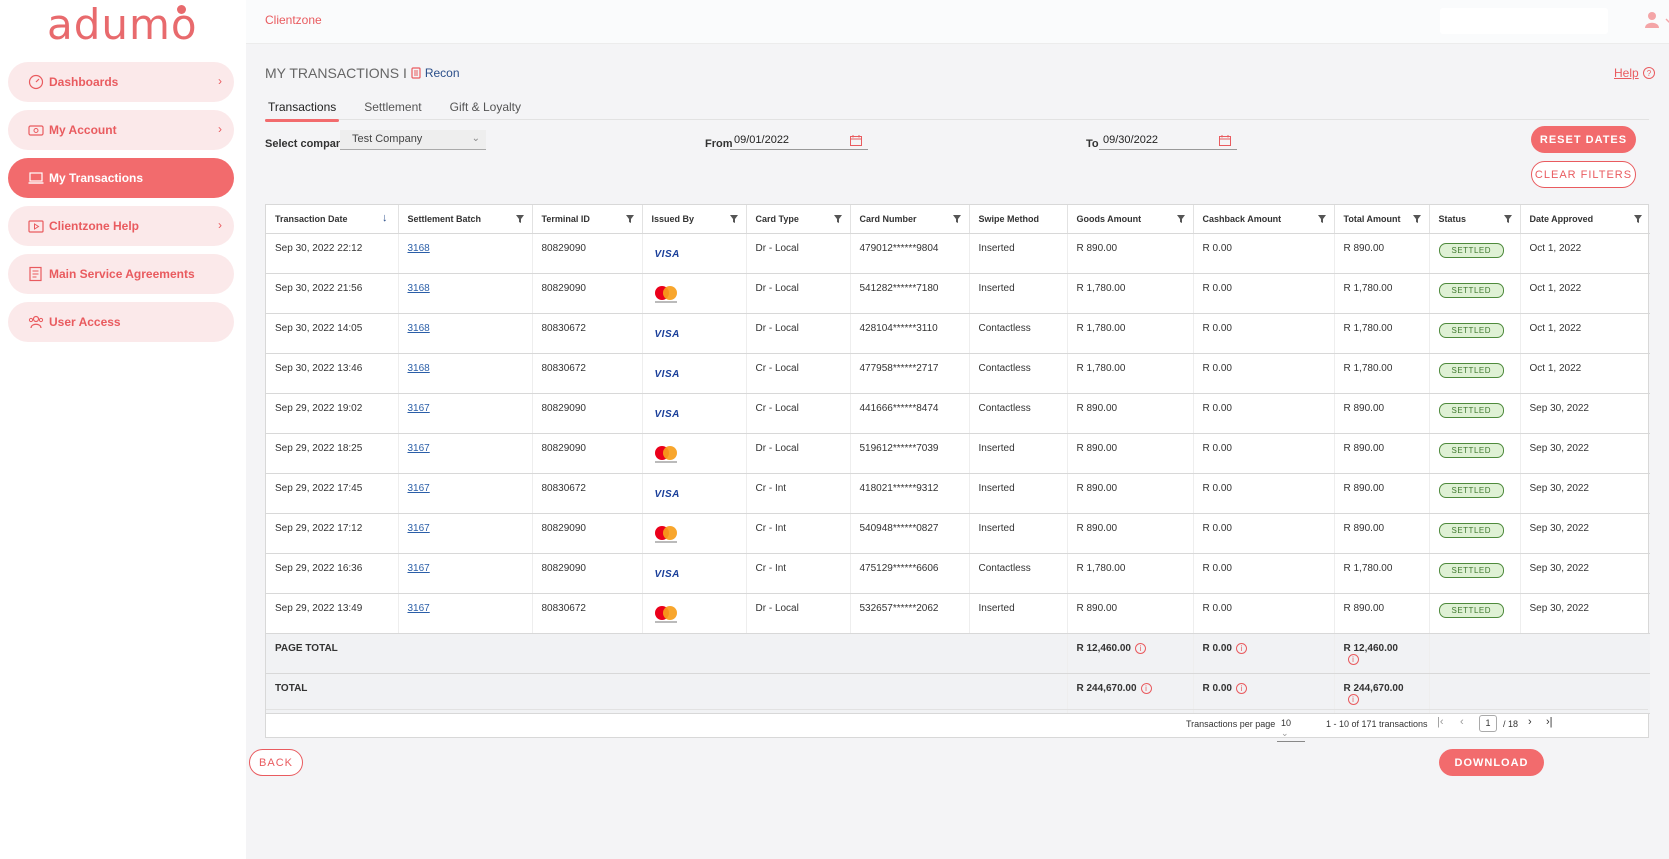 The image size is (1669, 859). What do you see at coordinates (587, 613) in the screenshot?
I see `cell-terminal: 80830672` at bounding box center [587, 613].